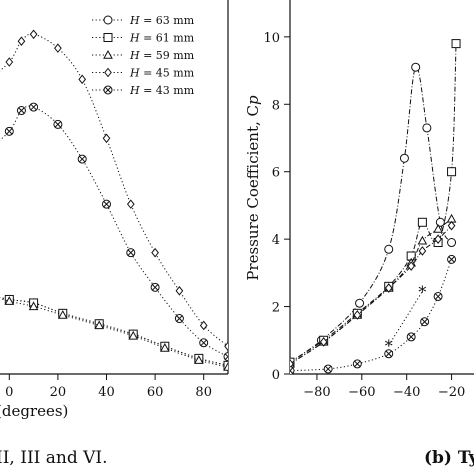 This screenshot has height=474, width=474. What do you see at coordinates (162, 55) in the screenshot?
I see `legend-label: H = 59 mm` at bounding box center [162, 55].